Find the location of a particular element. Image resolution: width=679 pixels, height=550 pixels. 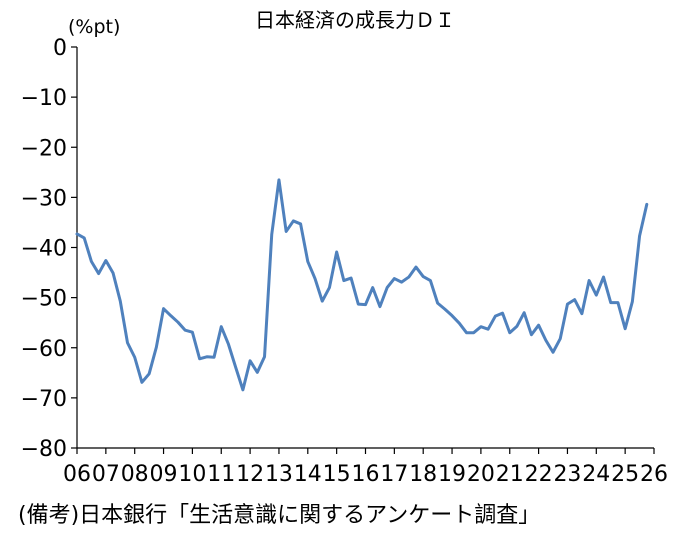

y-tick-label: −60 is located at coordinates (44, 349).